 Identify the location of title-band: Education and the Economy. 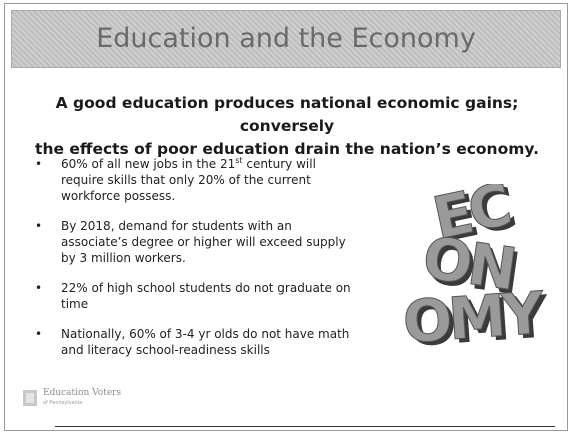
(286, 39).